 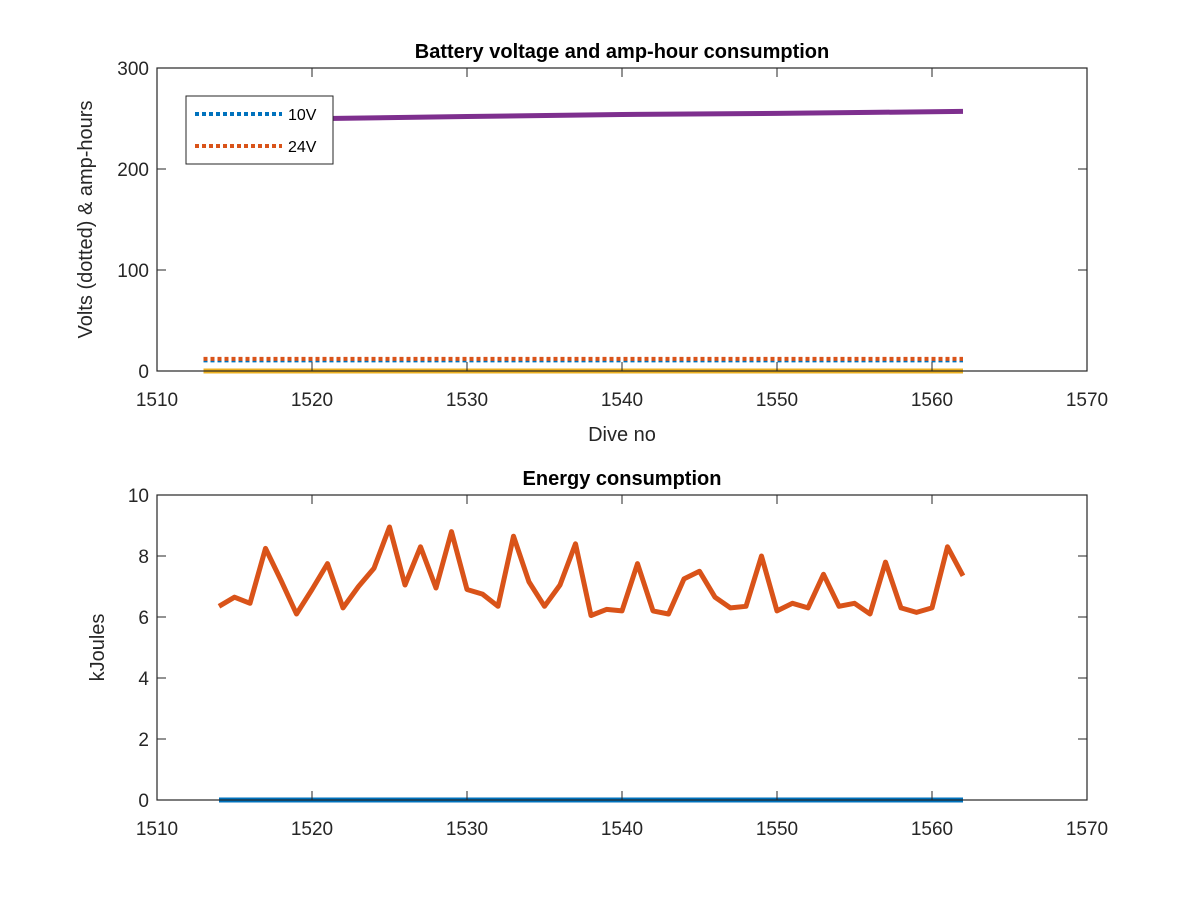 What do you see at coordinates (622, 435) in the screenshot?
I see `battery-x-axis-label: Dive no` at bounding box center [622, 435].